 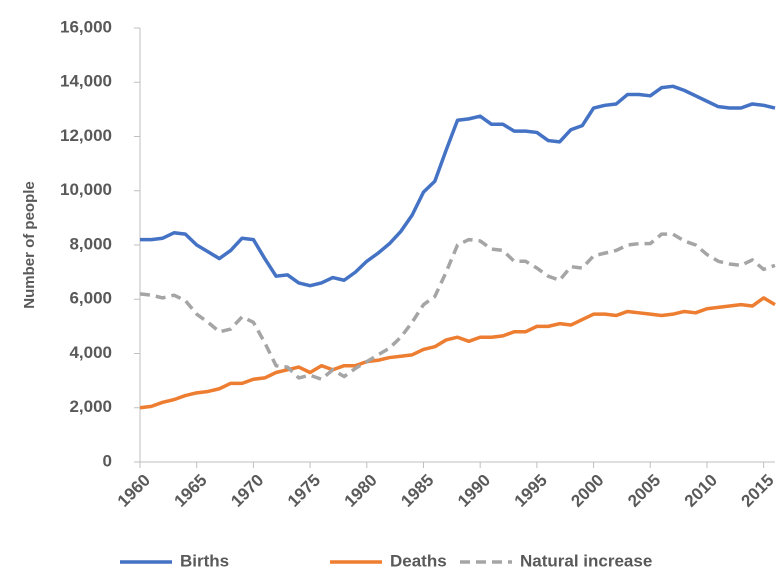 What do you see at coordinates (90, 352) in the screenshot?
I see `y-tick-label: 4,000` at bounding box center [90, 352].